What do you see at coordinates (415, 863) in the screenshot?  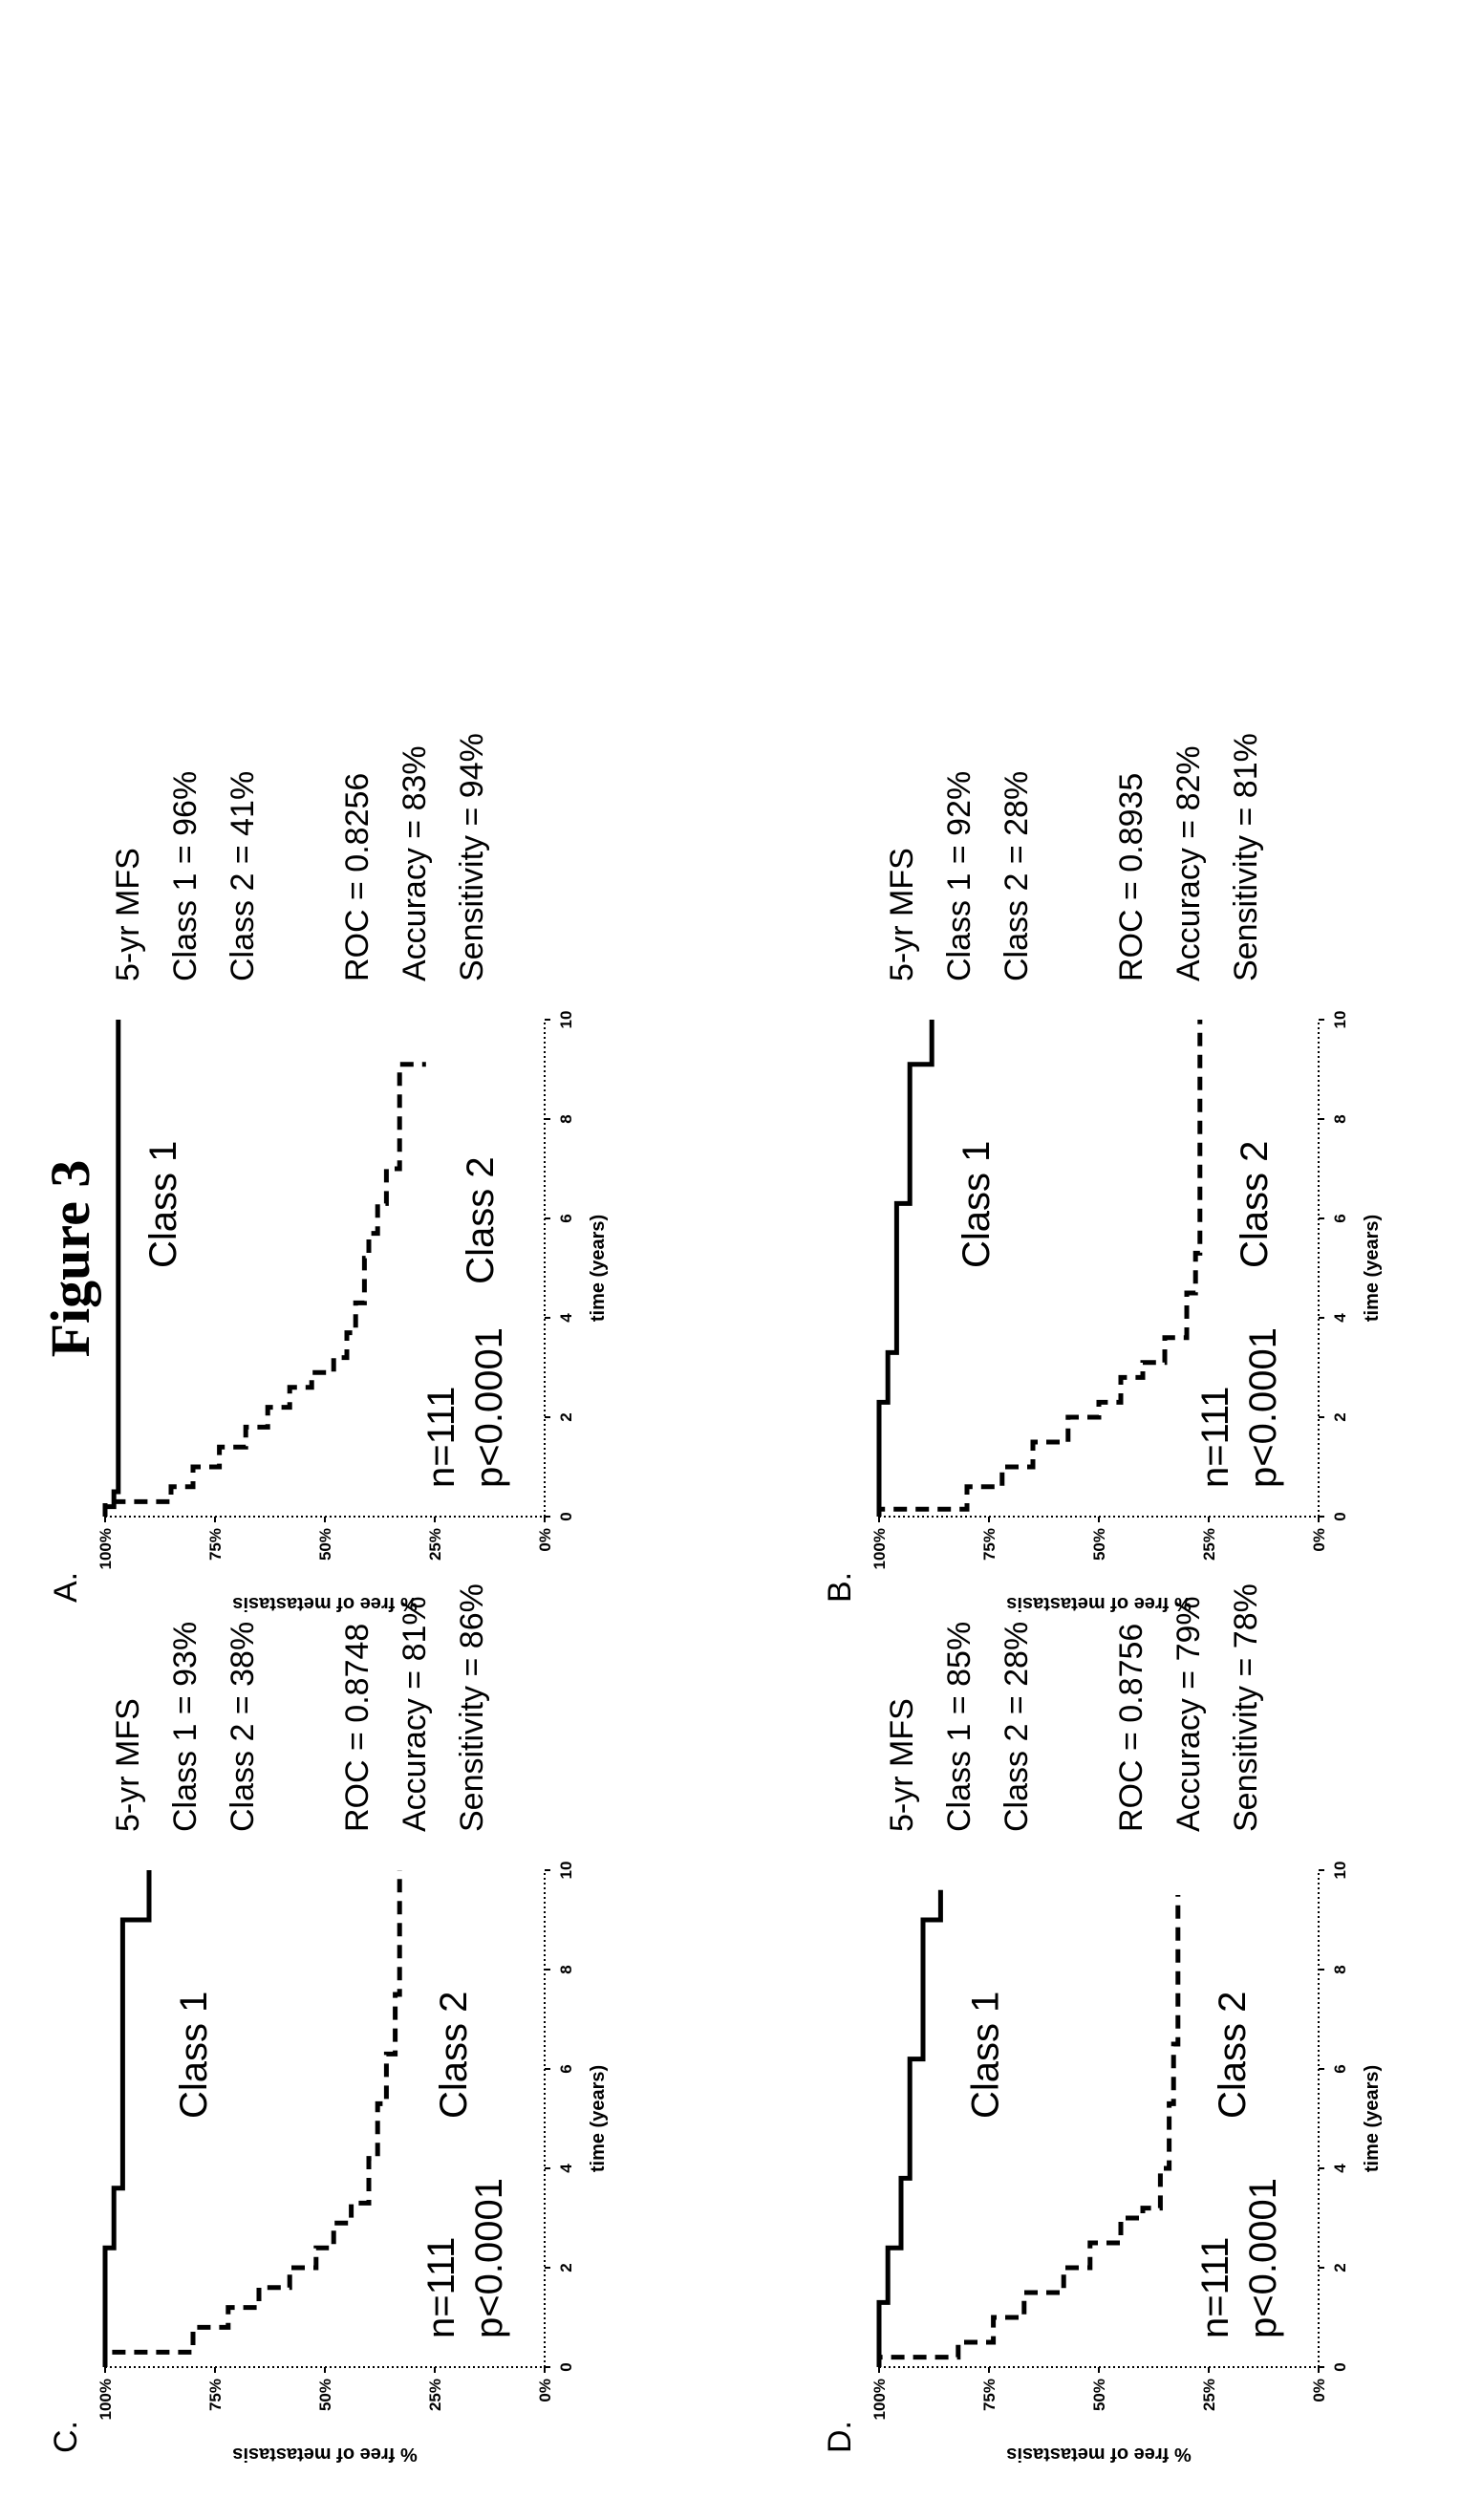 I see `accuracy-value: Accuracy = 83%` at bounding box center [415, 863].